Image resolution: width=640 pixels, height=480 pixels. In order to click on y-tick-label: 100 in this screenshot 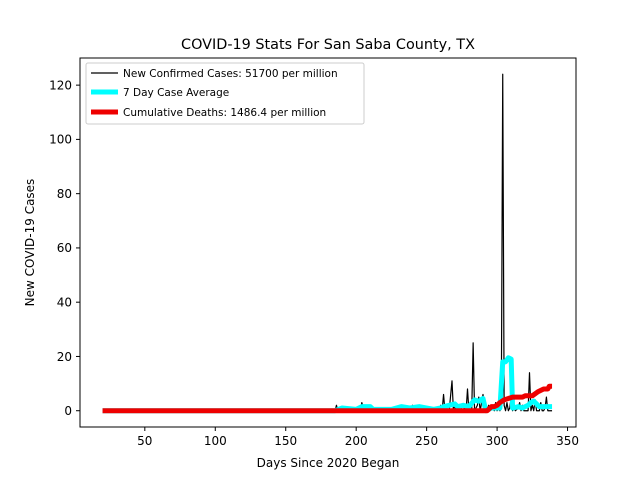, I will do `click(60, 140)`.